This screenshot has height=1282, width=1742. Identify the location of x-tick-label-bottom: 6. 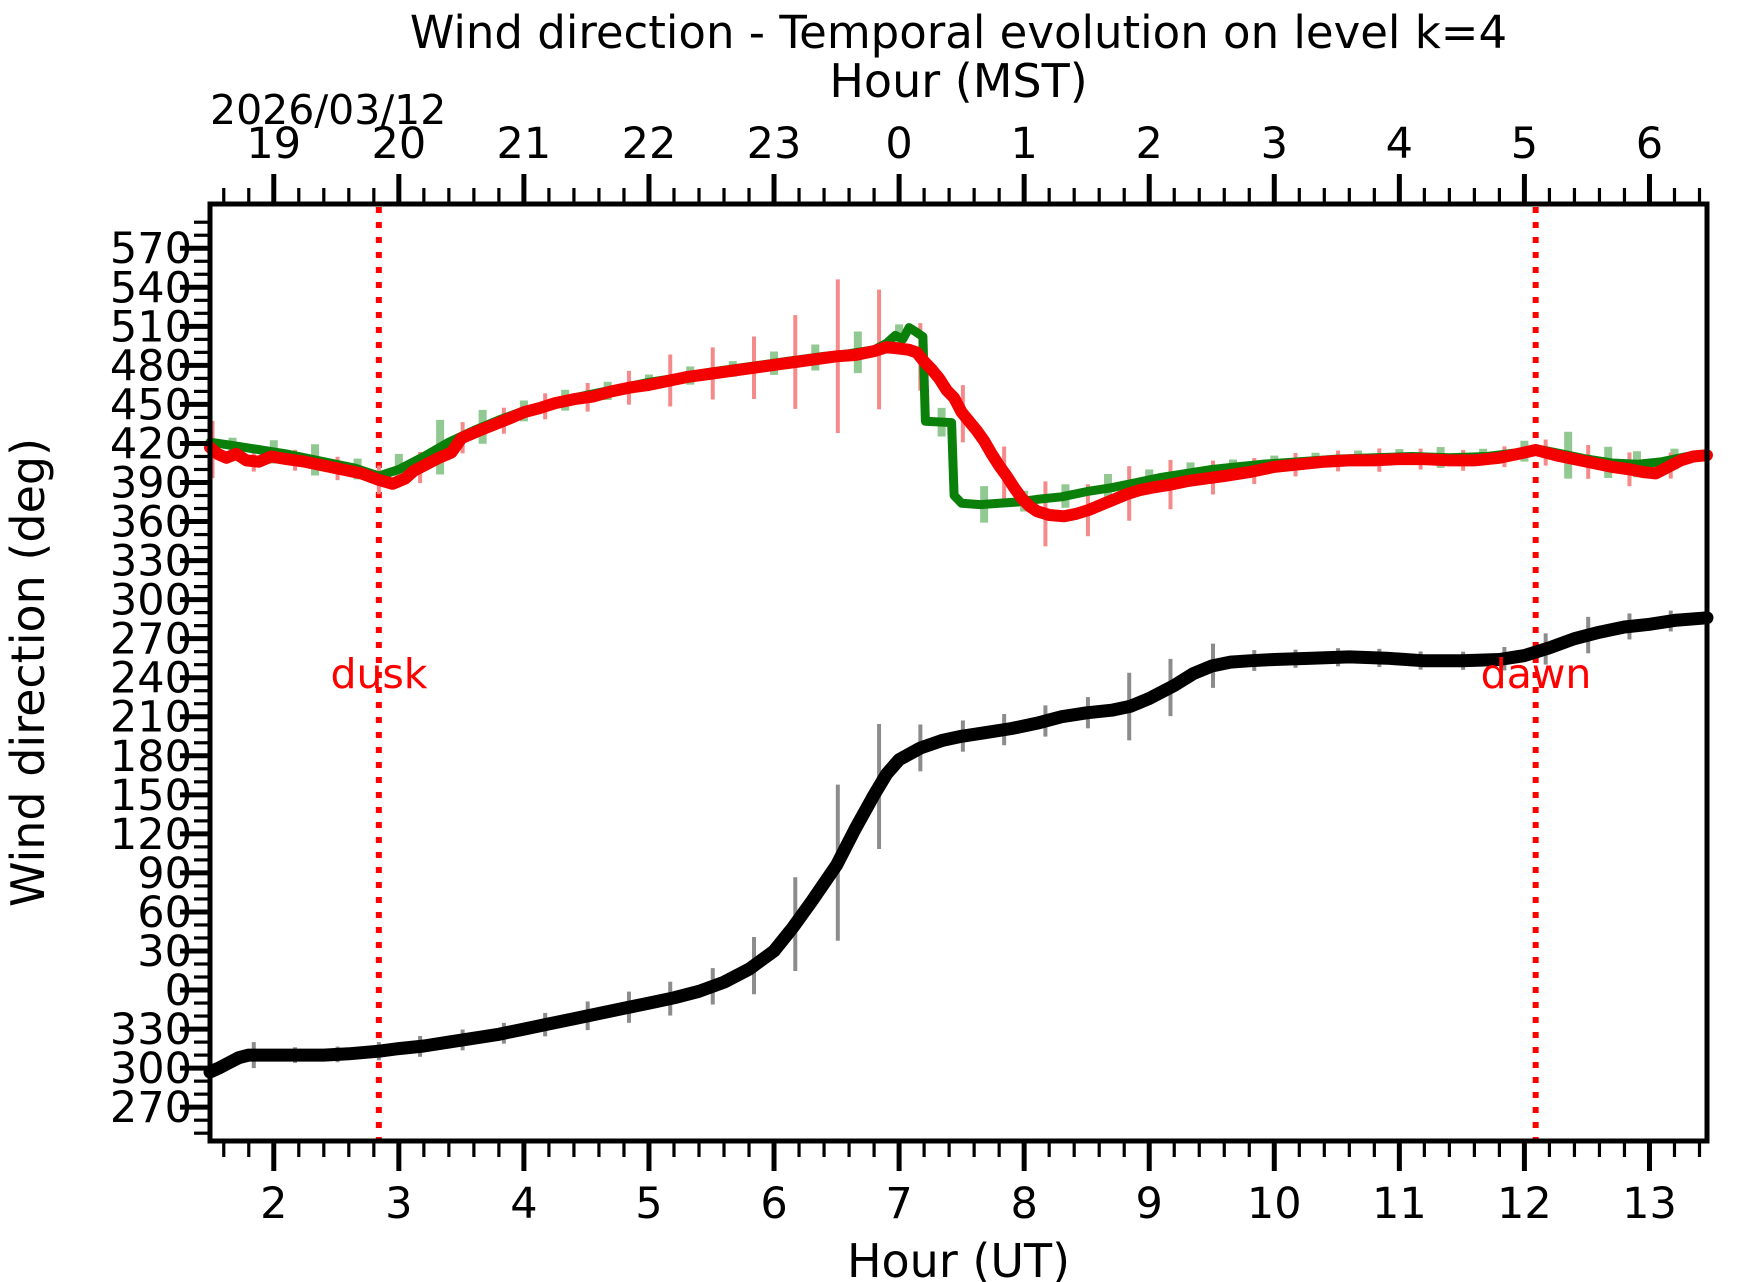
(773, 1204).